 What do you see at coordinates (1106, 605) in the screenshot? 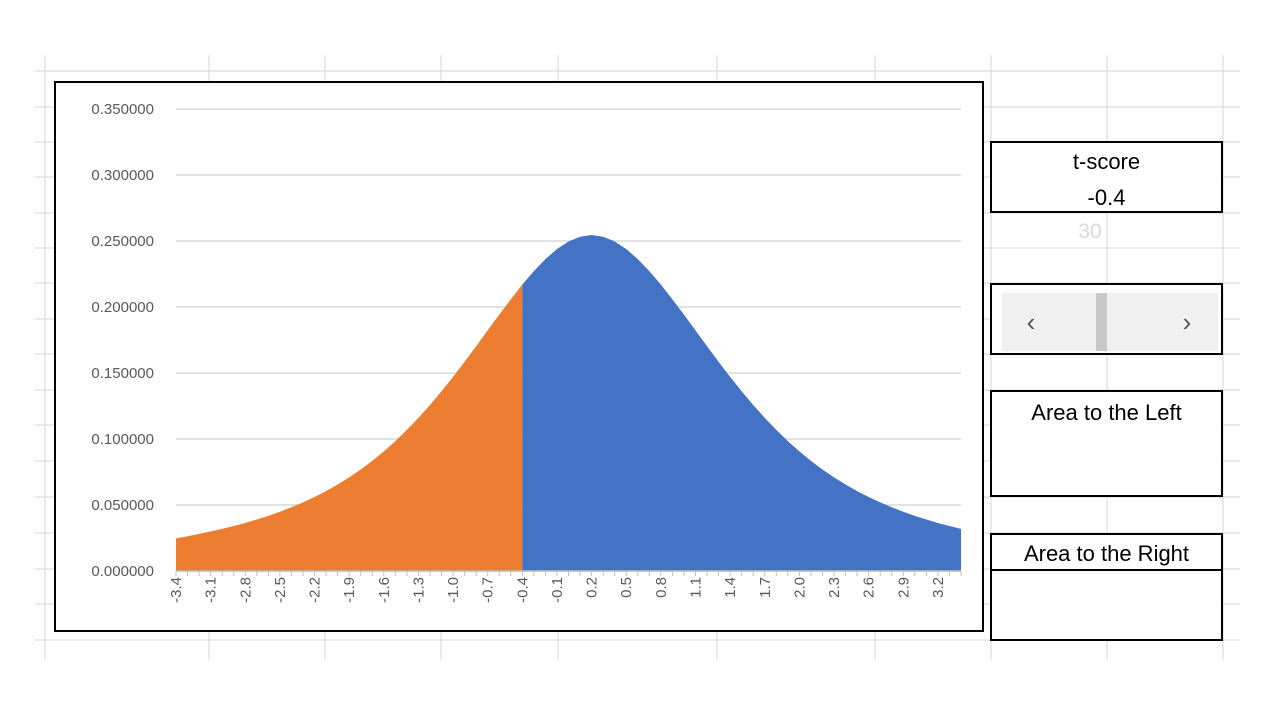
I see `area-right-value-box` at bounding box center [1106, 605].